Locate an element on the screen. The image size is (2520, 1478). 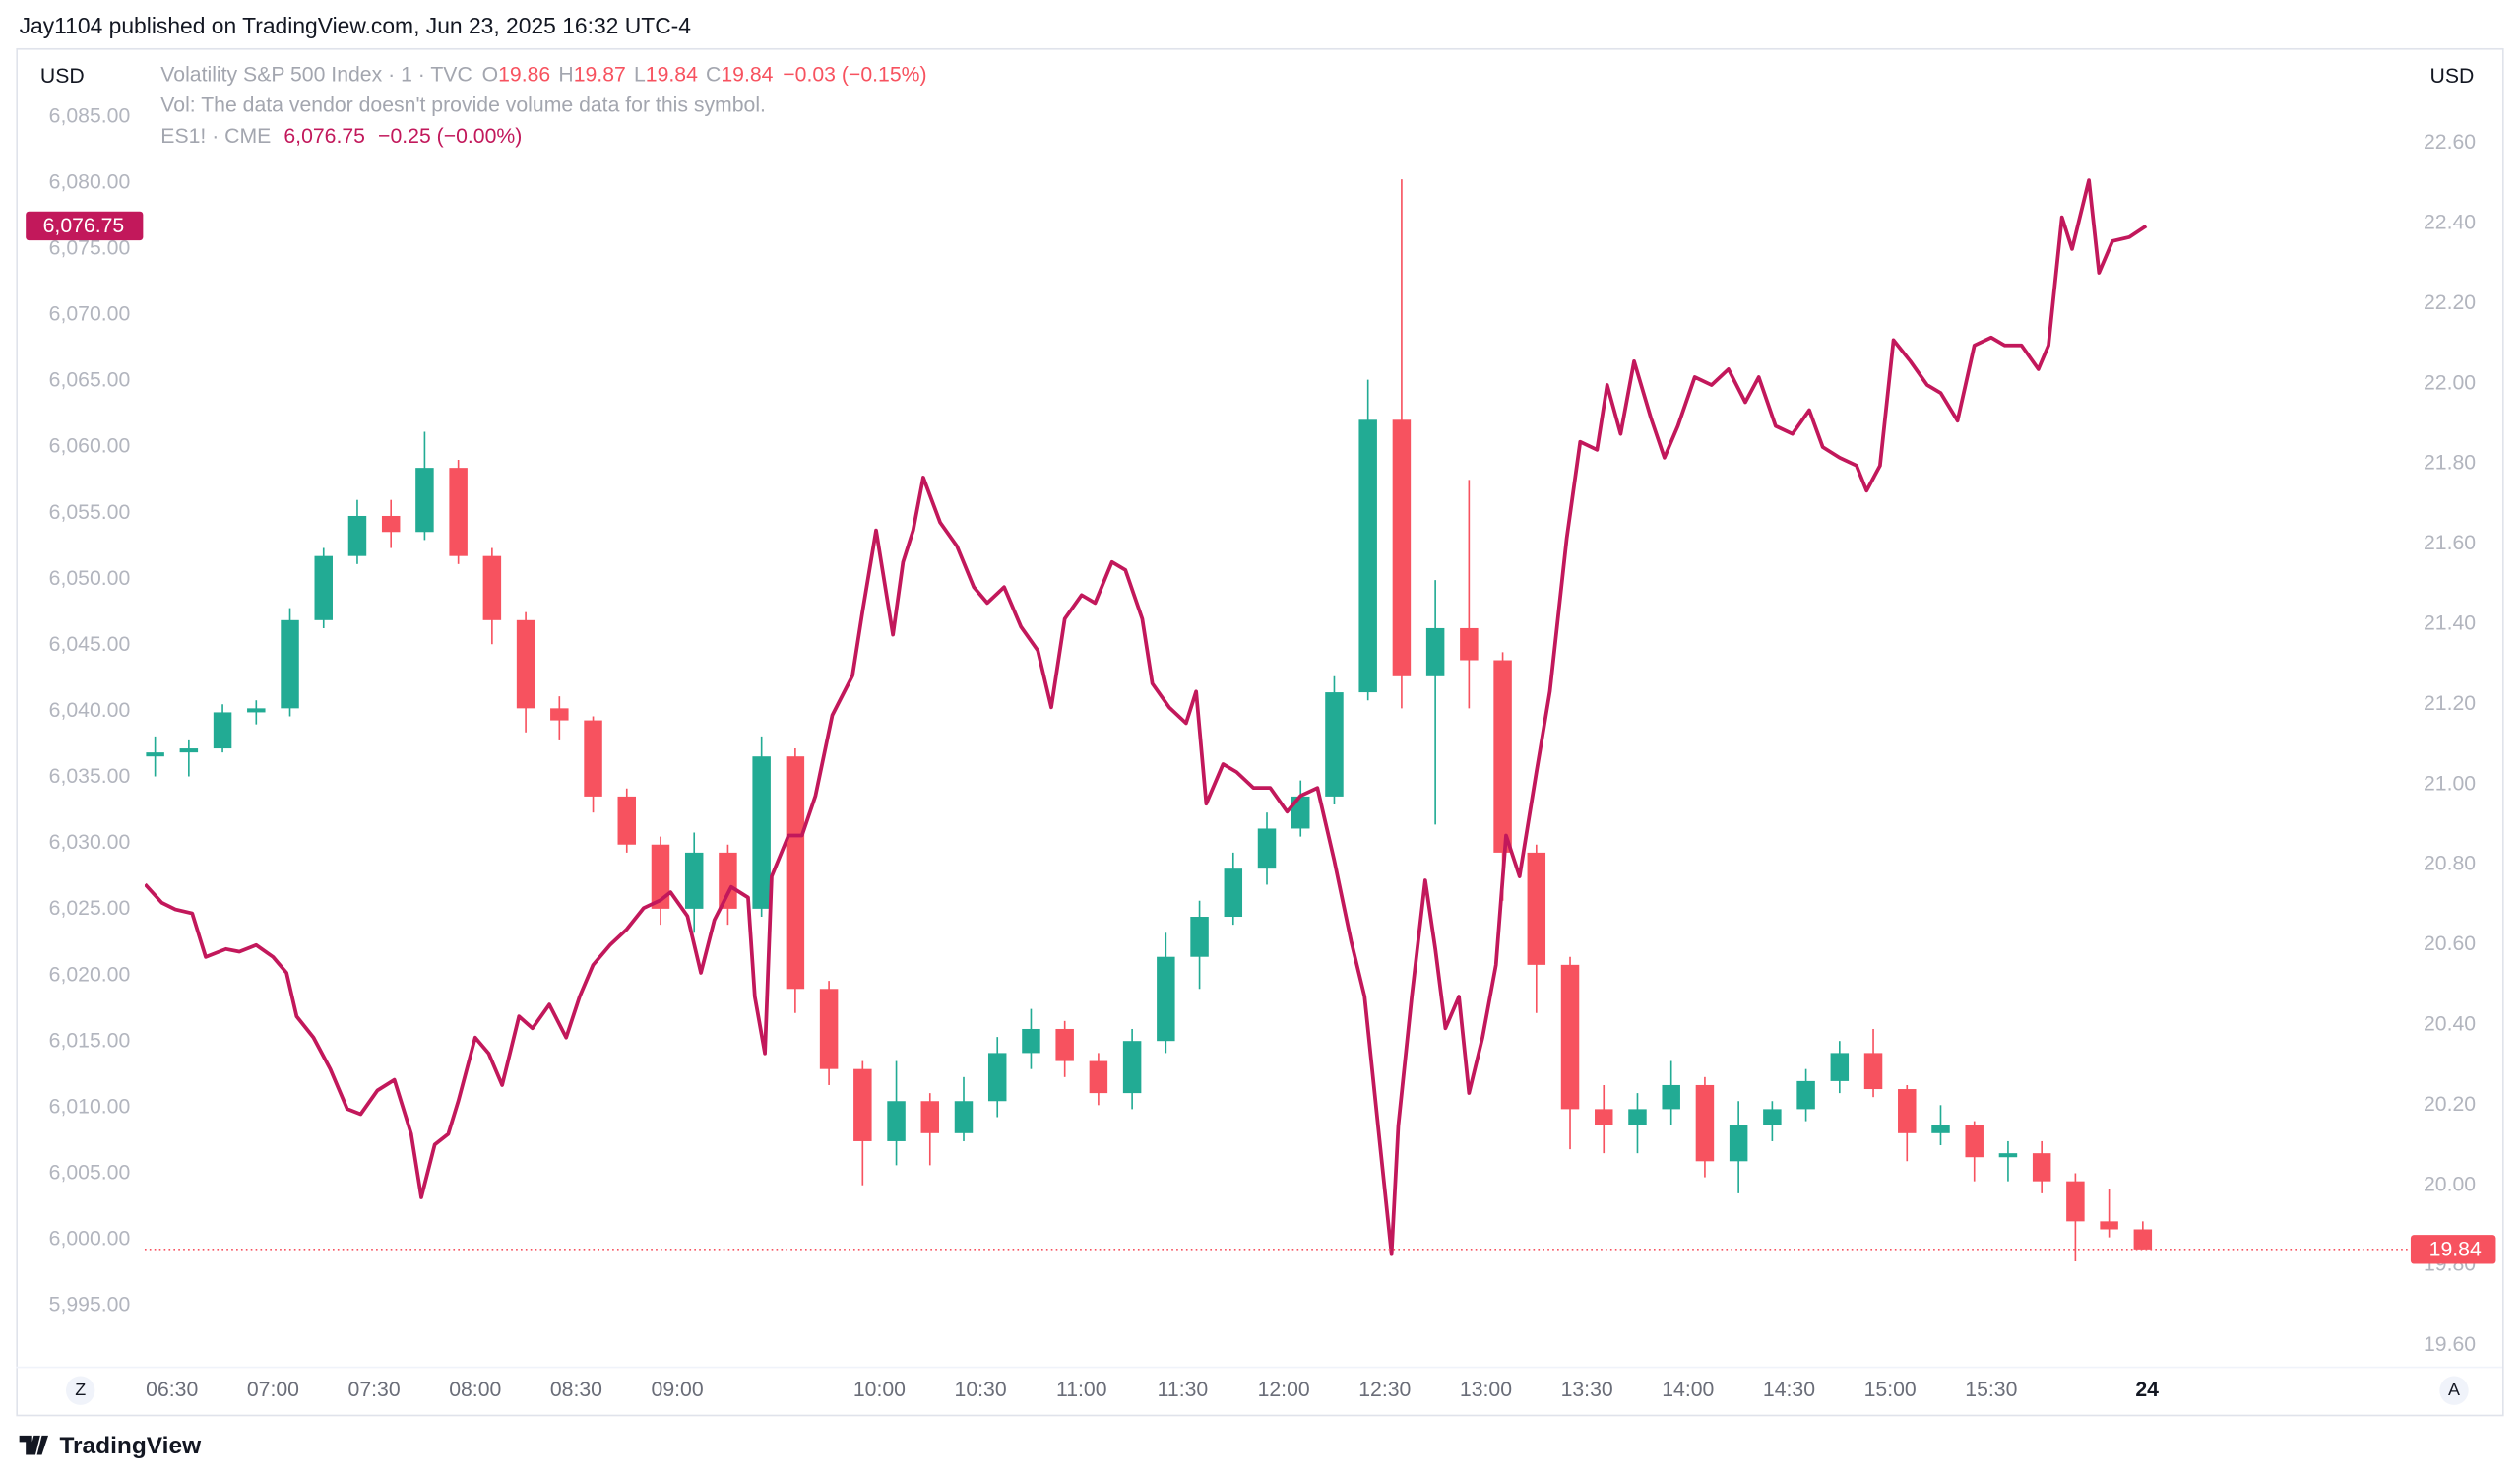
legend-line: ES1! · CME 6,076.75 −0.25 (−0.00%) is located at coordinates (341, 135).